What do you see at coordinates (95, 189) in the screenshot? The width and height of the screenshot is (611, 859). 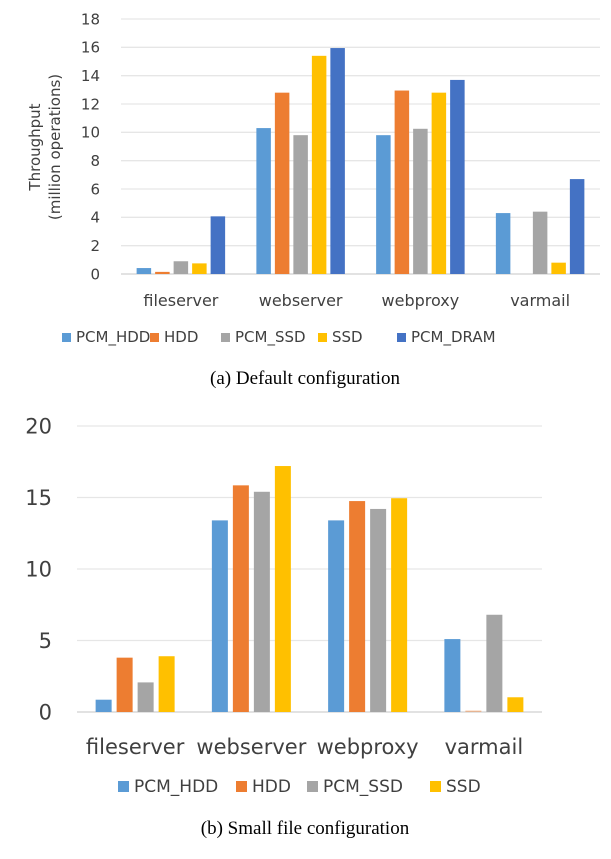 I see `y-tick-label: 6` at bounding box center [95, 189].